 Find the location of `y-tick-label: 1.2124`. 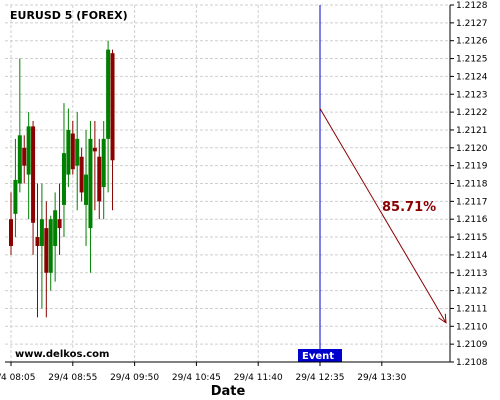

y-tick-label: 1.2124 is located at coordinates (472, 77).